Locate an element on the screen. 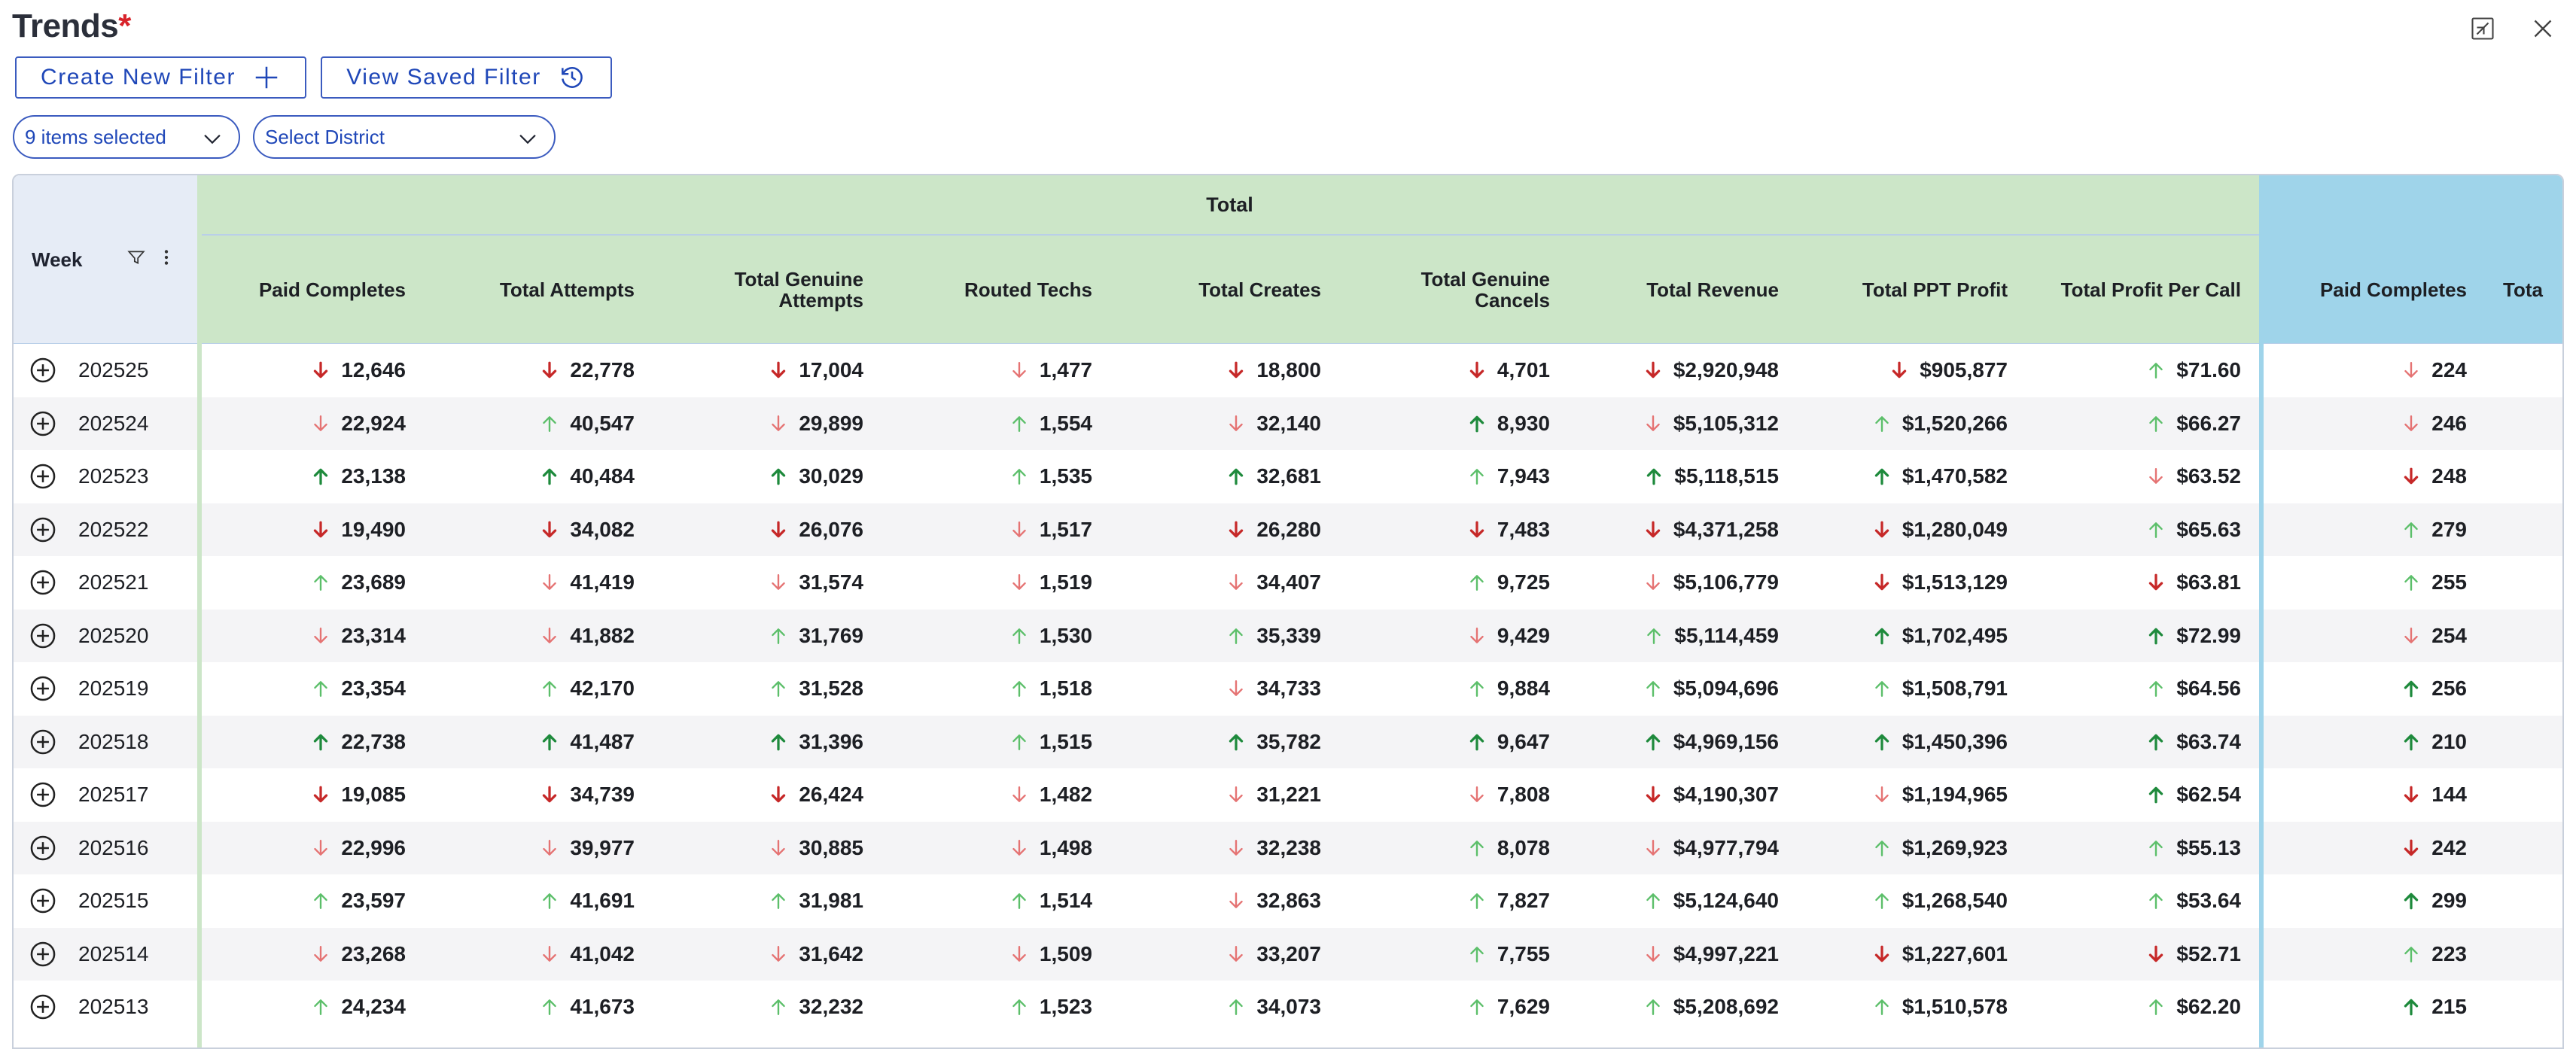 The height and width of the screenshot is (1049, 2576). column-header: Total Genuine Attempts is located at coordinates (771, 290).